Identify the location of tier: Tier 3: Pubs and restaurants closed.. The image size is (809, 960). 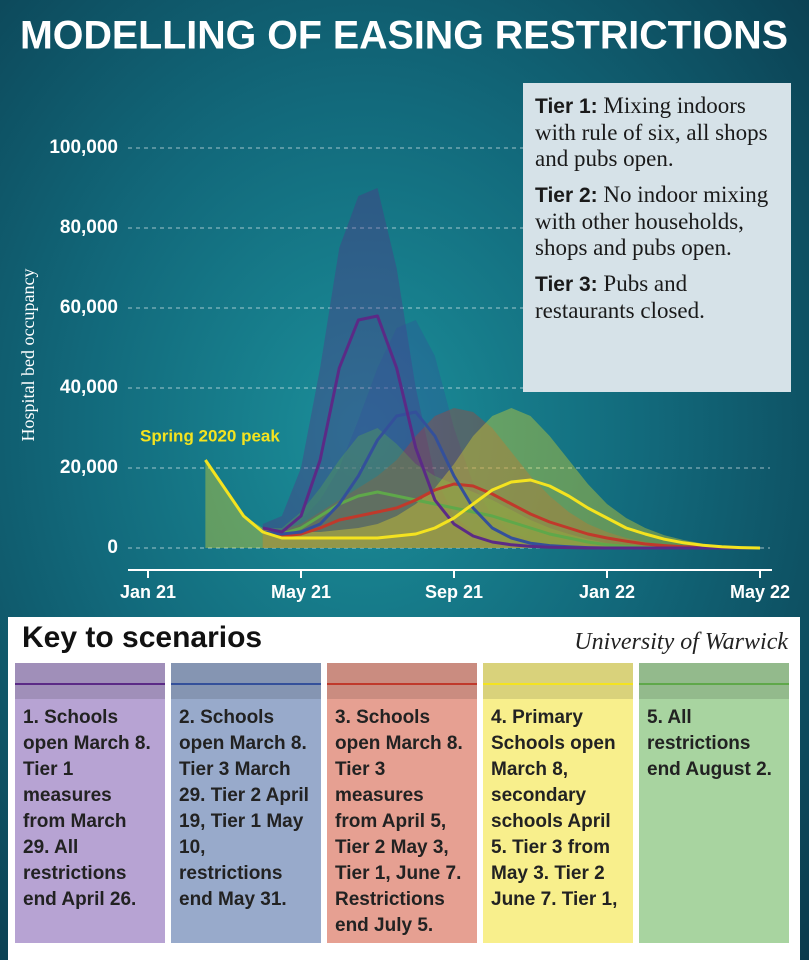
(657, 297).